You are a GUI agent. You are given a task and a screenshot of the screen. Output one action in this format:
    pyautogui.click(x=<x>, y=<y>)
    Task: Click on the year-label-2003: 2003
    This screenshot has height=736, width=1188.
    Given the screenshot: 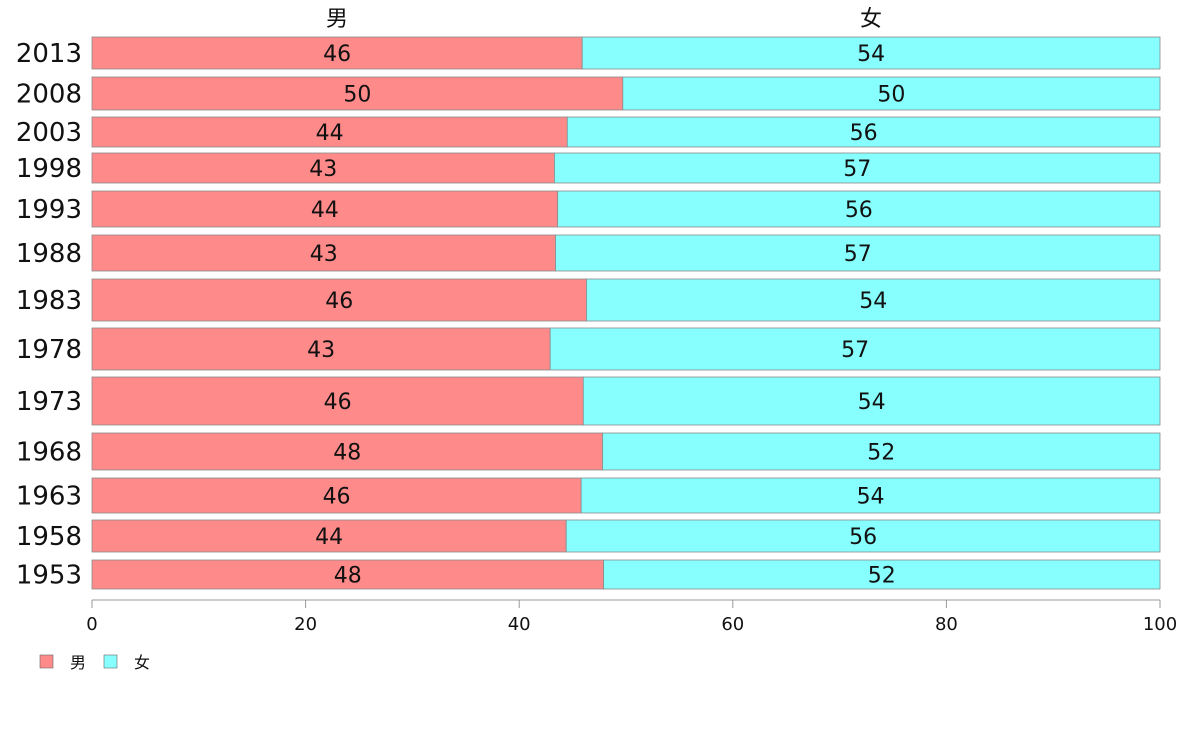 What is the action you would take?
    pyautogui.click(x=49, y=133)
    